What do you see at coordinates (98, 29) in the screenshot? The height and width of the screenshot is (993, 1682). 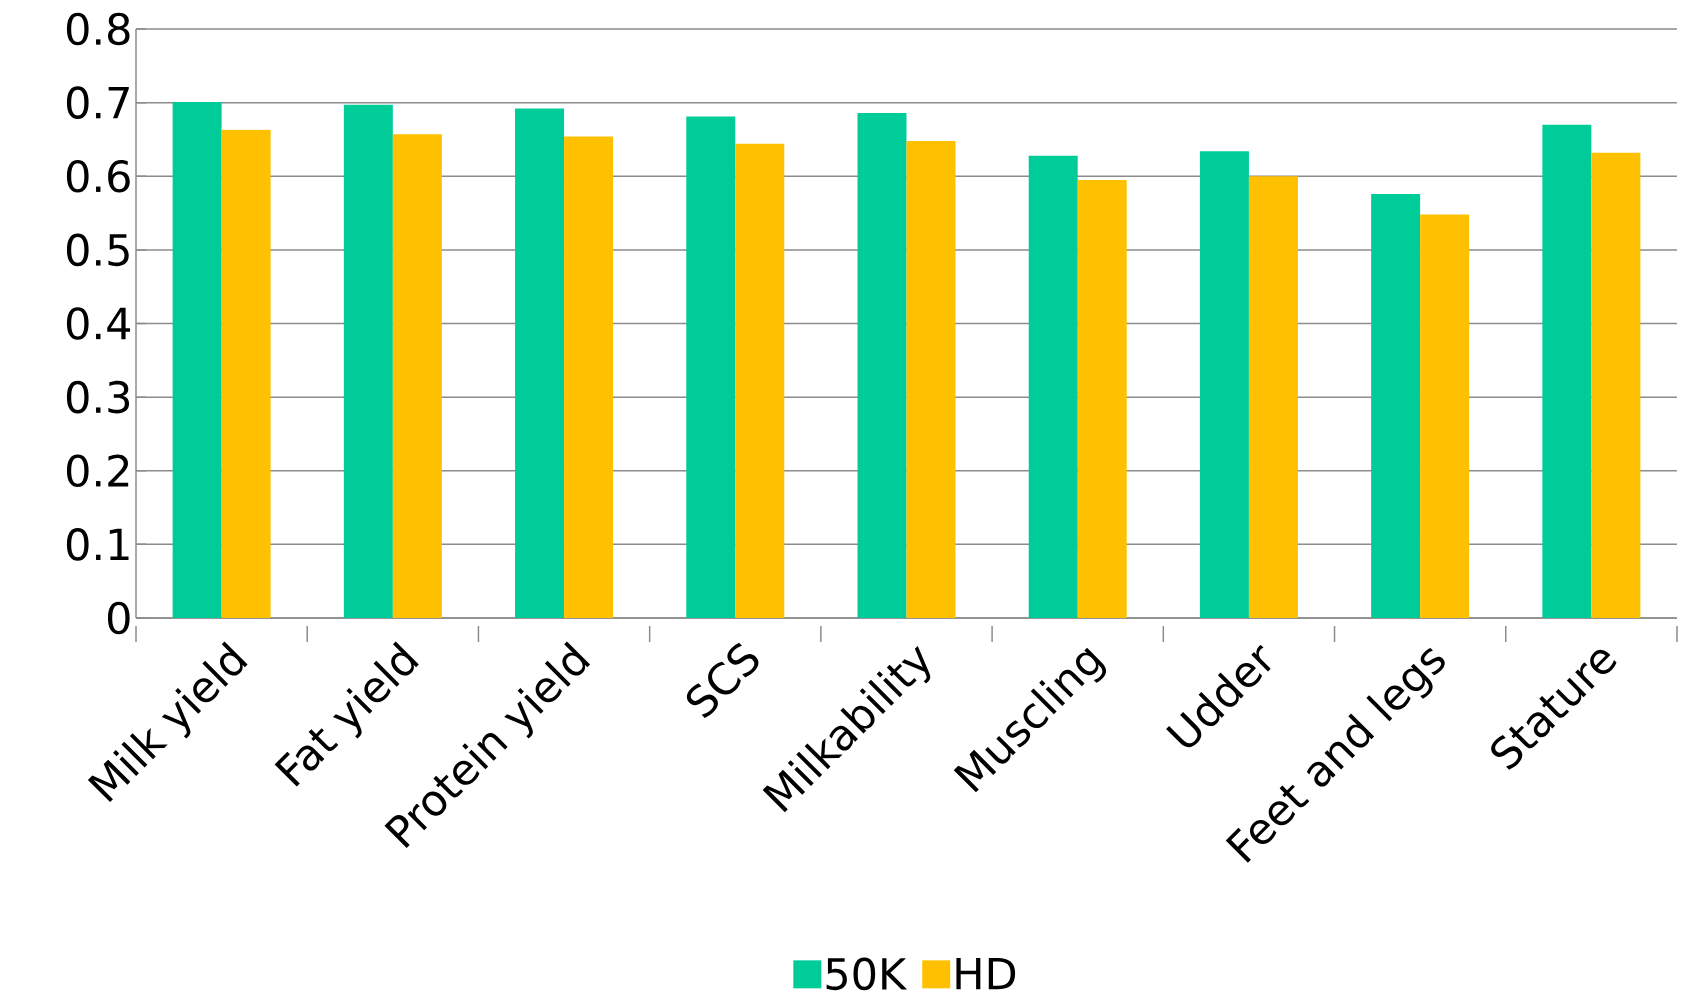 I see `y-tick-label: 0.8` at bounding box center [98, 29].